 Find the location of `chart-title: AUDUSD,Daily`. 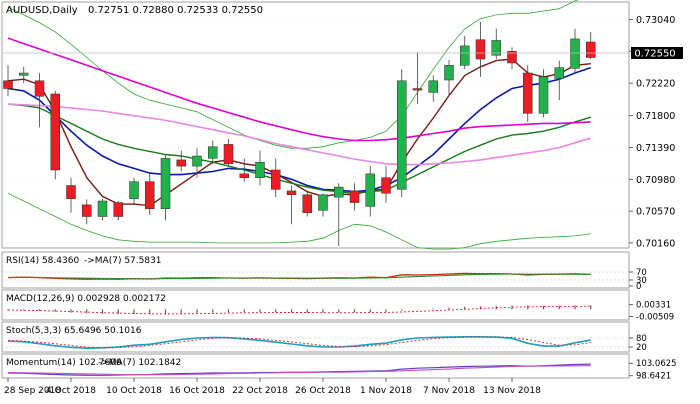

chart-title: AUDUSD,Daily is located at coordinates (42, 10).